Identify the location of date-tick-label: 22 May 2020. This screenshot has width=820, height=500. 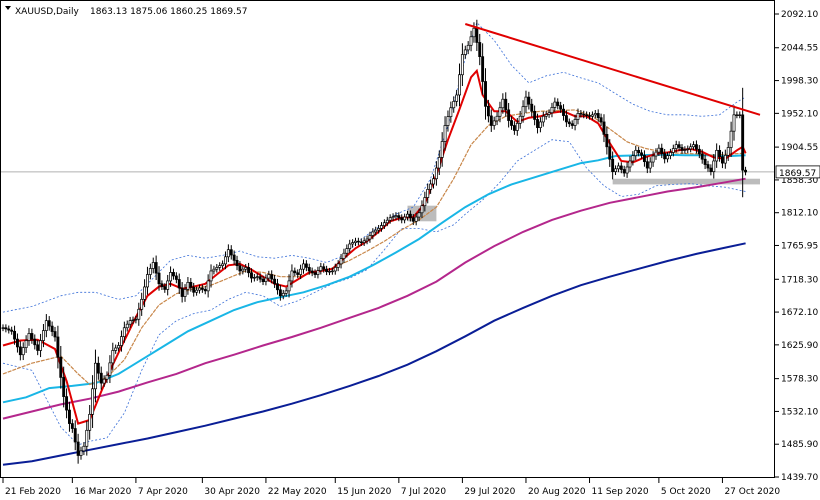
(297, 492).